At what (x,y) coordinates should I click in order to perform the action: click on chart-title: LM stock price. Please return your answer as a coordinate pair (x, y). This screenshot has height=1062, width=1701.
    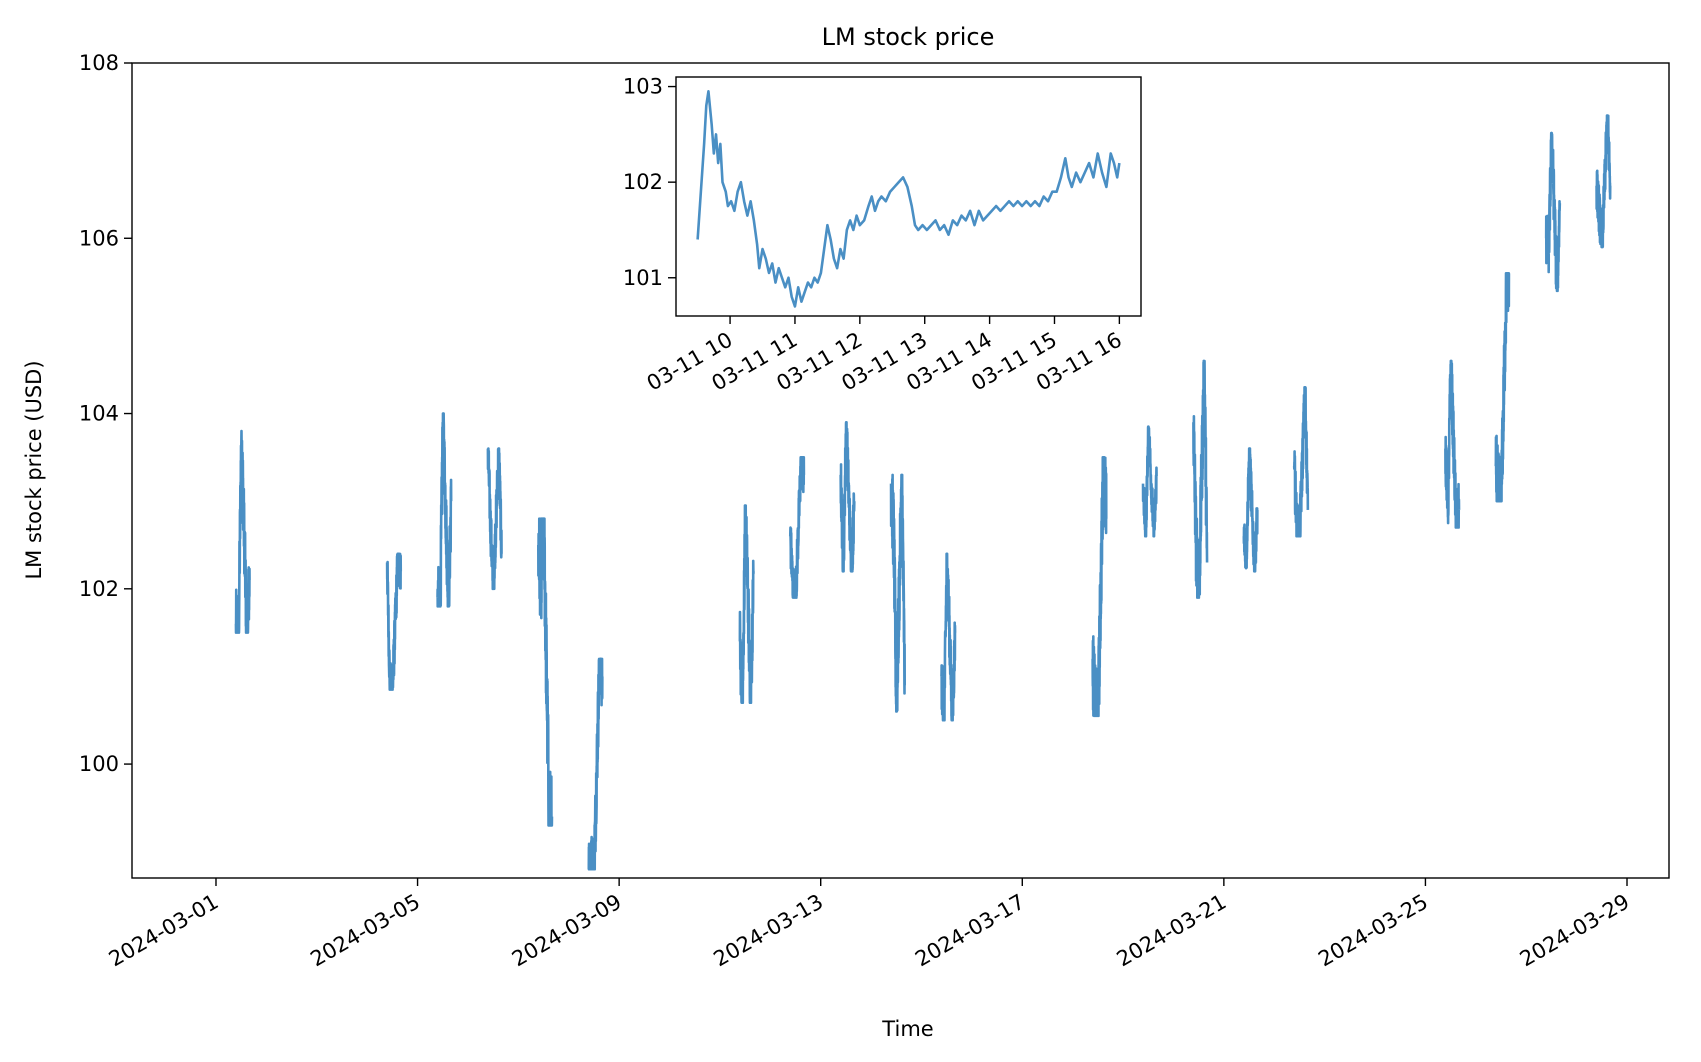
    Looking at the image, I should click on (908, 37).